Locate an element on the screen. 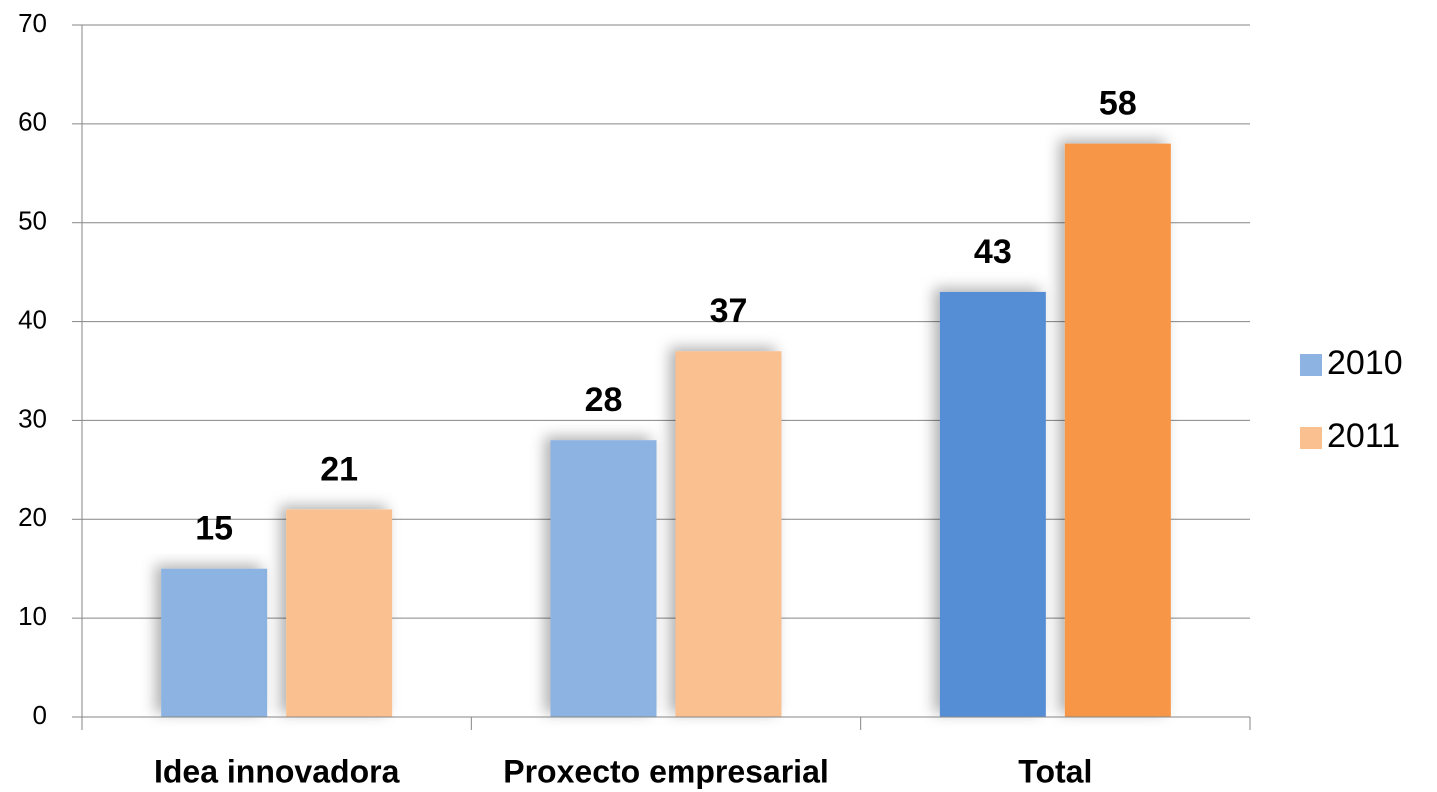 The image size is (1437, 792). y-tick-label: 70 is located at coordinates (32, 23).